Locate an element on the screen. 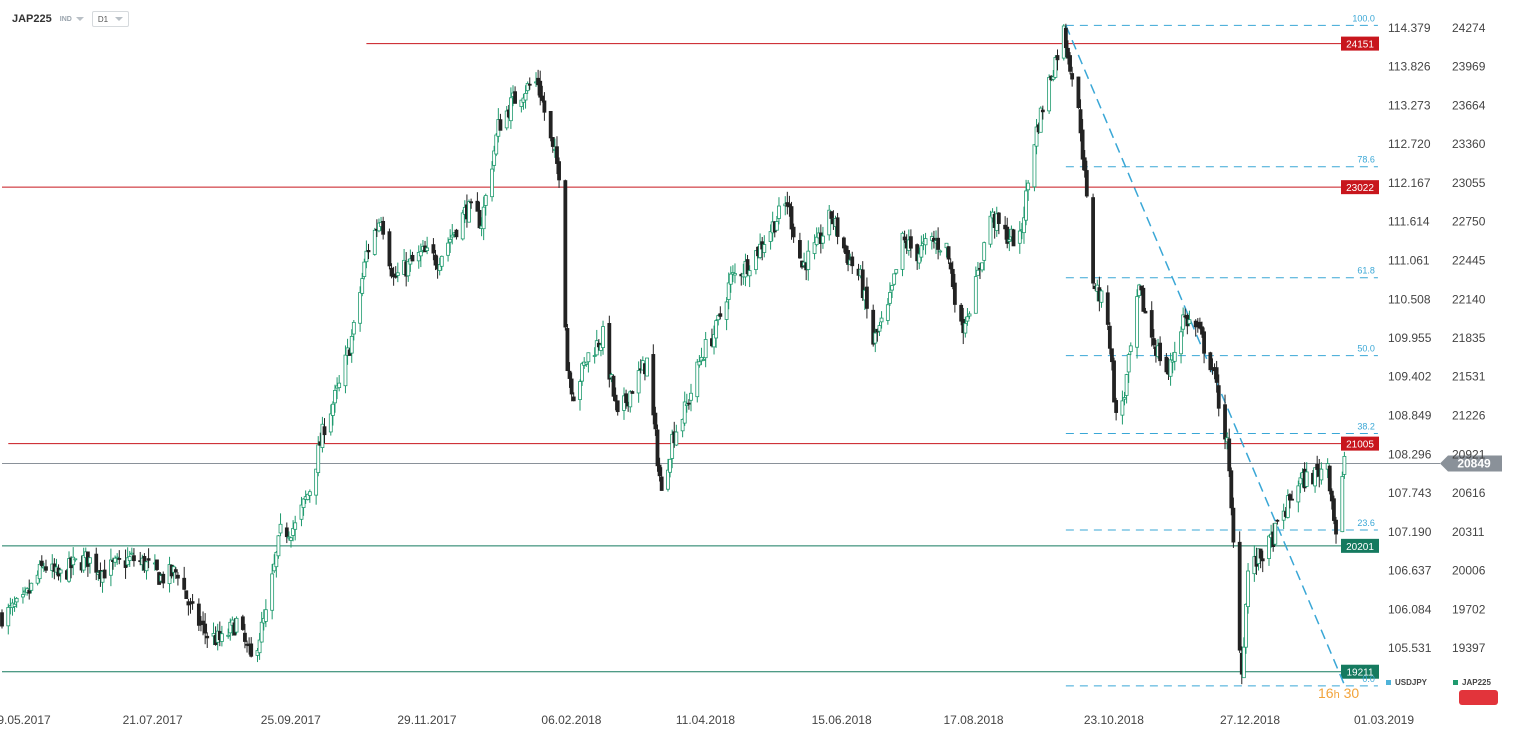  level-tag-label: 23022 is located at coordinates (1360, 188).